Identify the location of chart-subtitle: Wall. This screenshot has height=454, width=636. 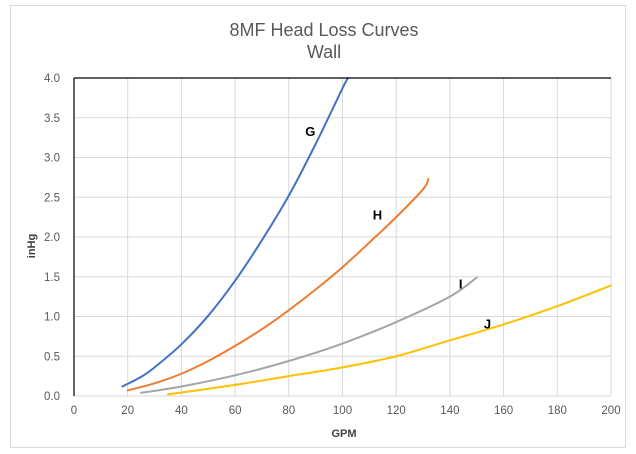
(324, 52).